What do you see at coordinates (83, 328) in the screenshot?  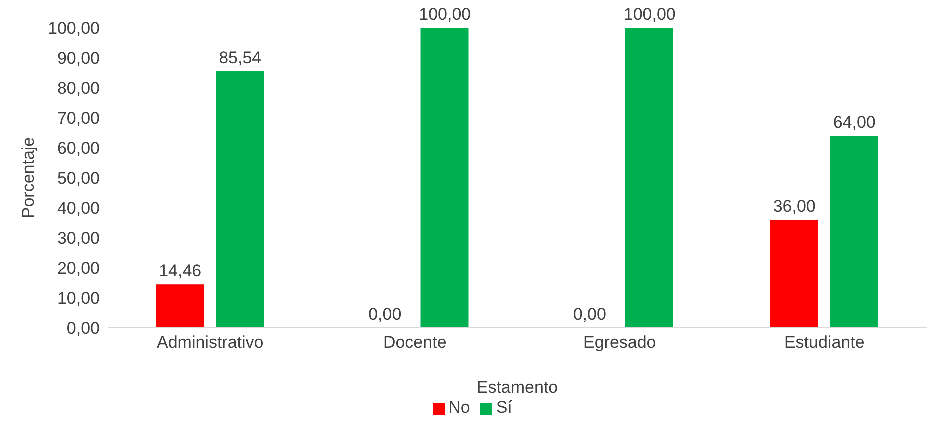 I see `y-tick-label: 0,00` at bounding box center [83, 328].